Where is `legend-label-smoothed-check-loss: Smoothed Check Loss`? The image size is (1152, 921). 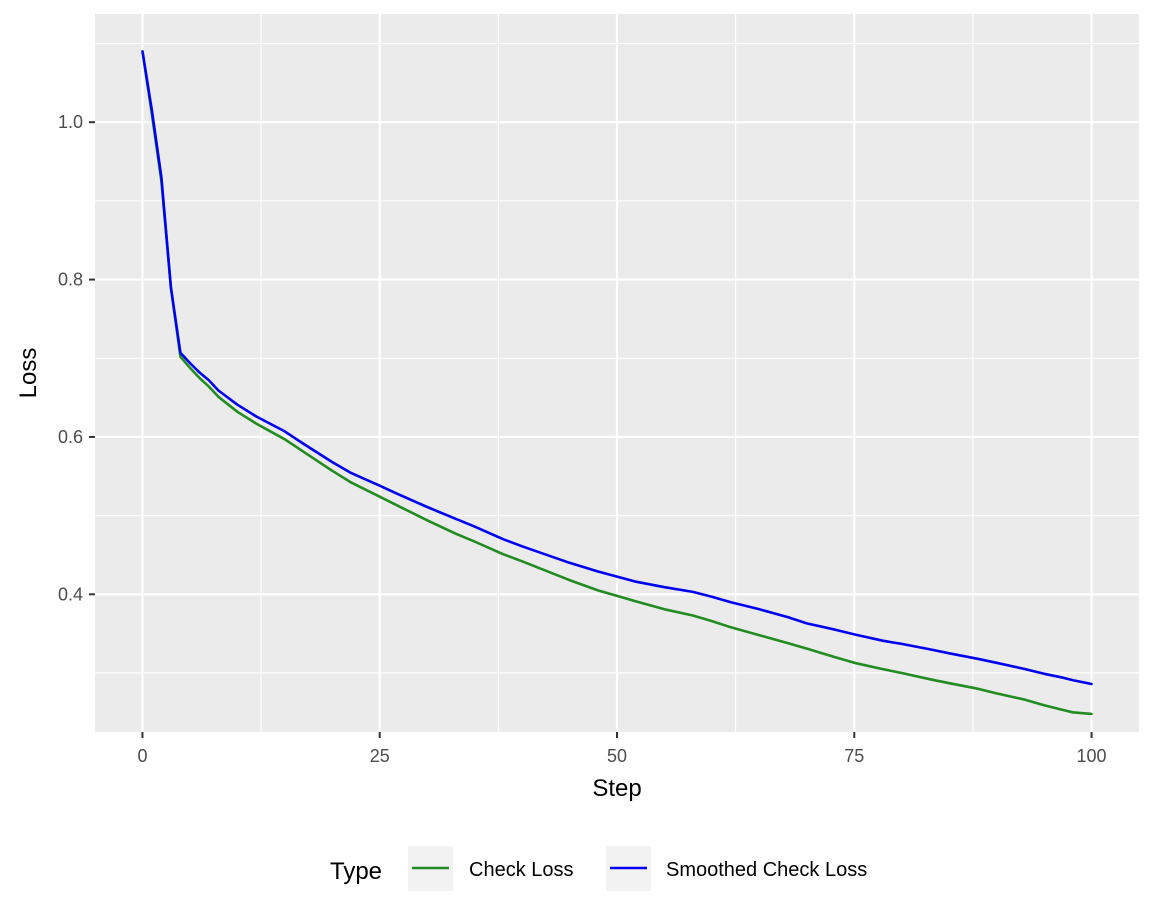
legend-label-smoothed-check-loss: Smoothed Check Loss is located at coordinates (766, 870).